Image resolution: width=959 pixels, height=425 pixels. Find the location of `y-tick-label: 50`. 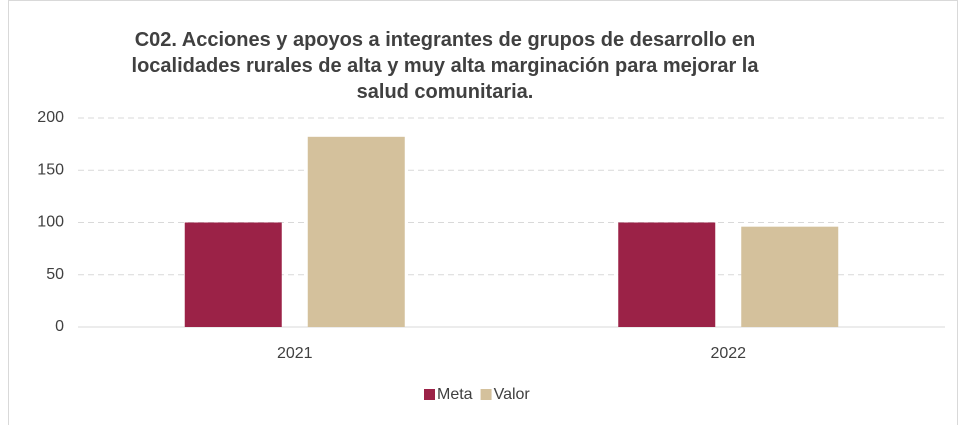

y-tick-label: 50 is located at coordinates (55, 274).